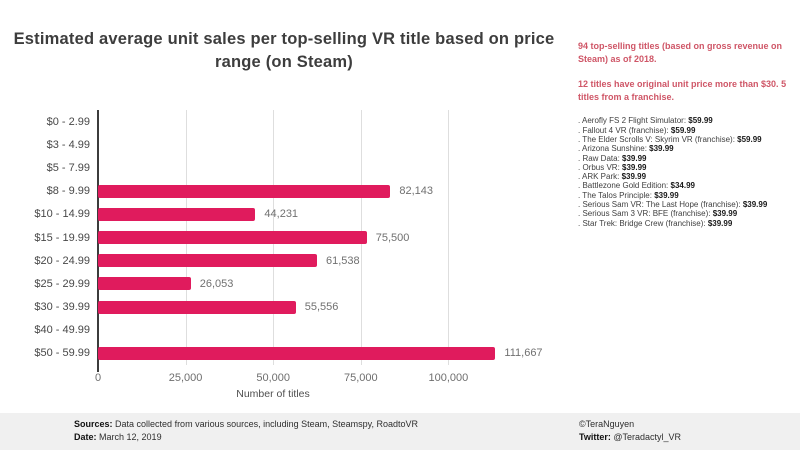 This screenshot has height=450, width=800. I want to click on vr-title-item: . Raw Data: $39.99, so click(612, 158).